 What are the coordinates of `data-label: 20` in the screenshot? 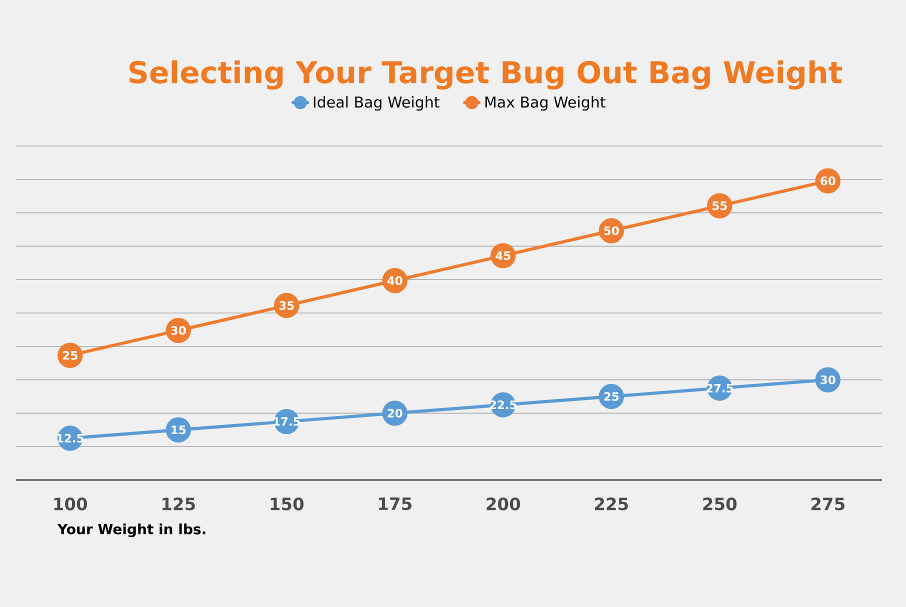 It's located at (395, 413).